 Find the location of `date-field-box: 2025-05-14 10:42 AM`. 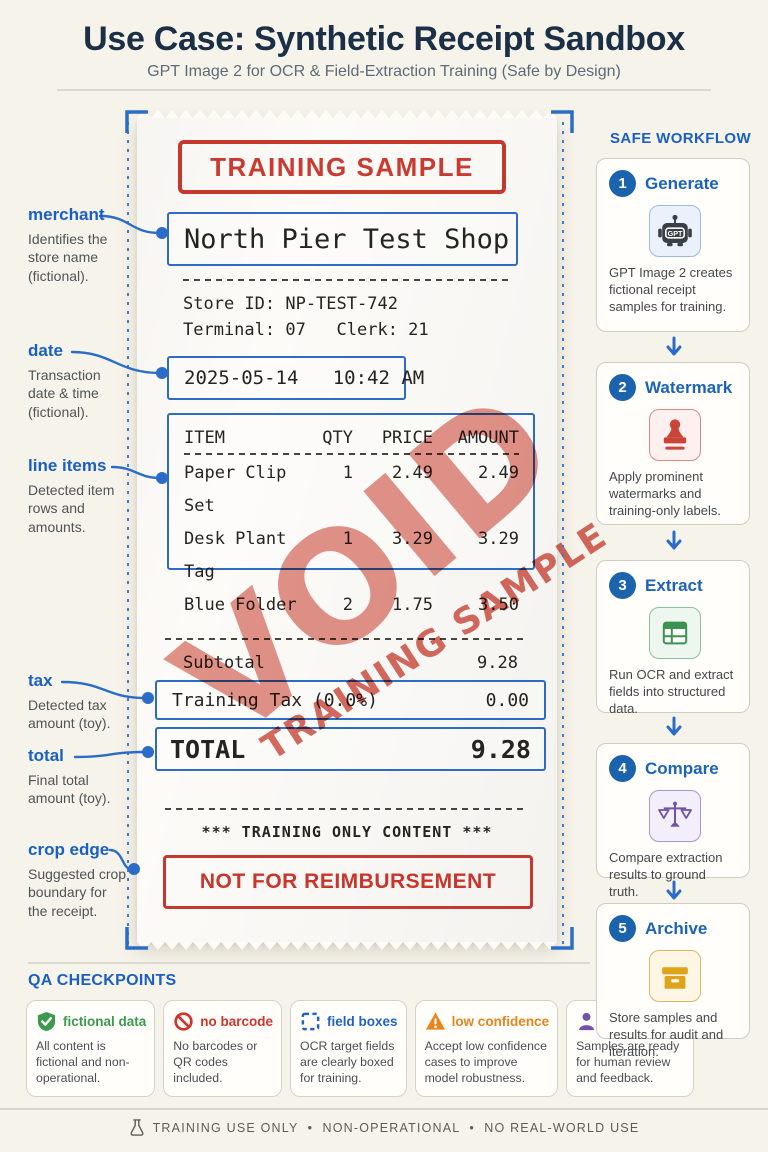

date-field-box: 2025-05-14 10:42 AM is located at coordinates (295, 378).